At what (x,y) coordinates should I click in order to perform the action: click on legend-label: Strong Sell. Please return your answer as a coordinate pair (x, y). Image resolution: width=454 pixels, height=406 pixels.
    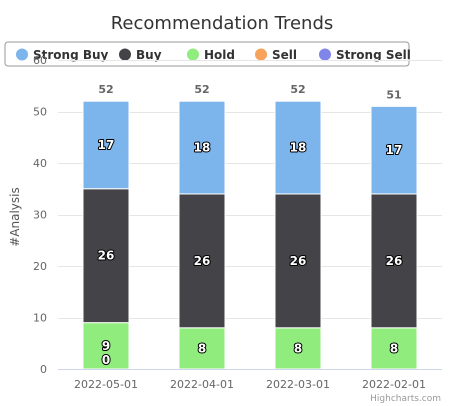
    Looking at the image, I should click on (373, 55).